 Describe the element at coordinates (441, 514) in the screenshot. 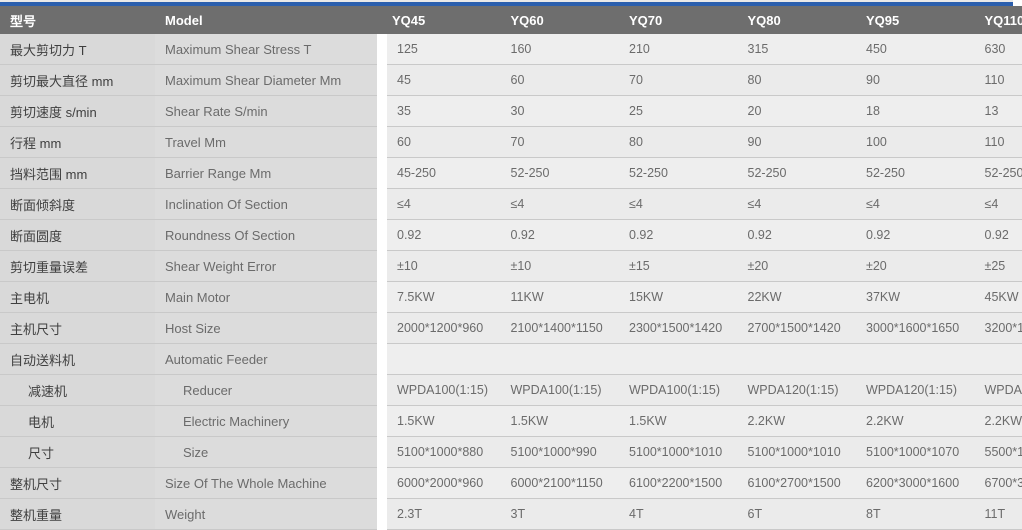

I see `cell-value: 2.3T` at that location.